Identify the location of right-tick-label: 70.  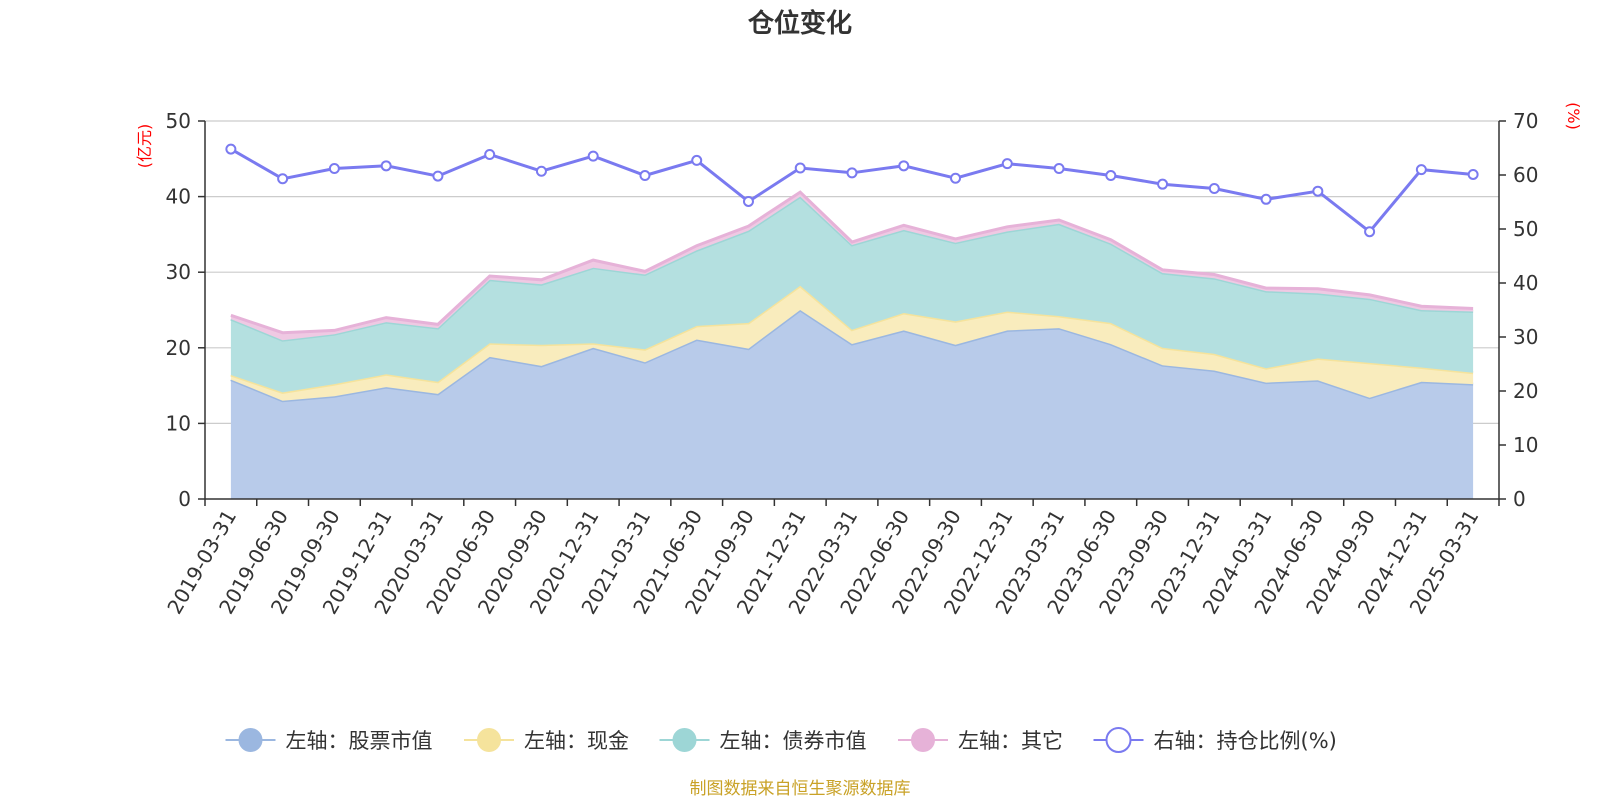
(1525, 121).